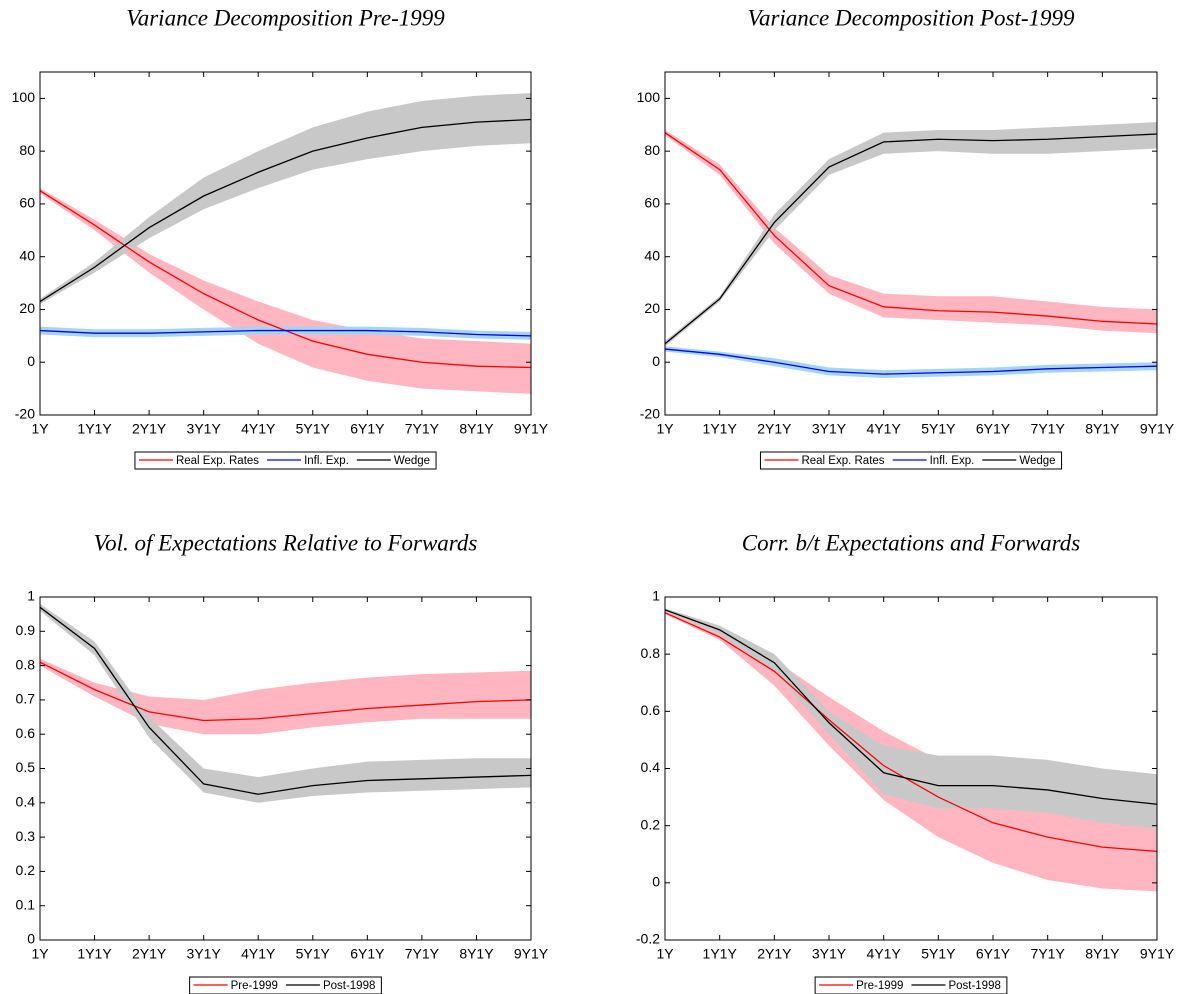 The height and width of the screenshot is (994, 1180). What do you see at coordinates (650, 414) in the screenshot?
I see `y-tick-label: -20` at bounding box center [650, 414].